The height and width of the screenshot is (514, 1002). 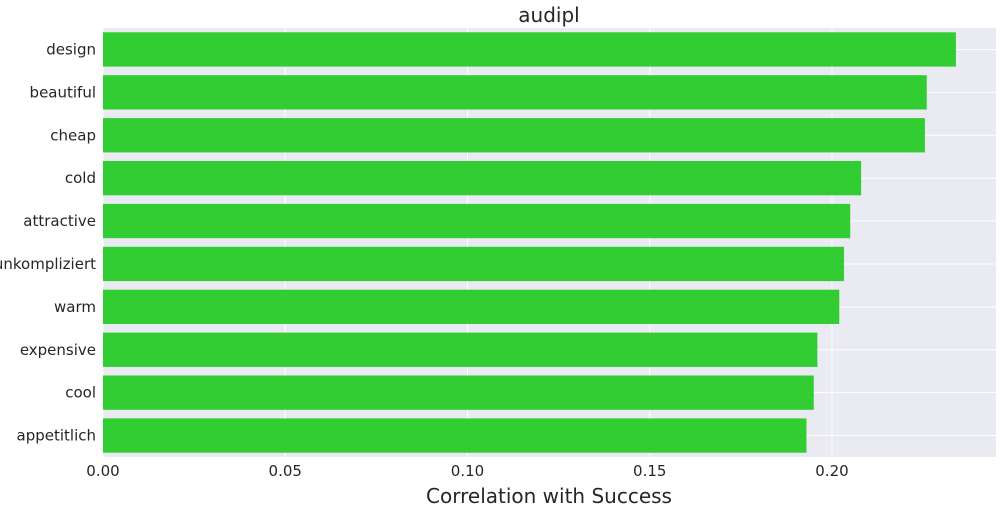 I want to click on x-tick-labels: 0.00 0.05 0.10 0.15 0.20, so click(x=467, y=471).